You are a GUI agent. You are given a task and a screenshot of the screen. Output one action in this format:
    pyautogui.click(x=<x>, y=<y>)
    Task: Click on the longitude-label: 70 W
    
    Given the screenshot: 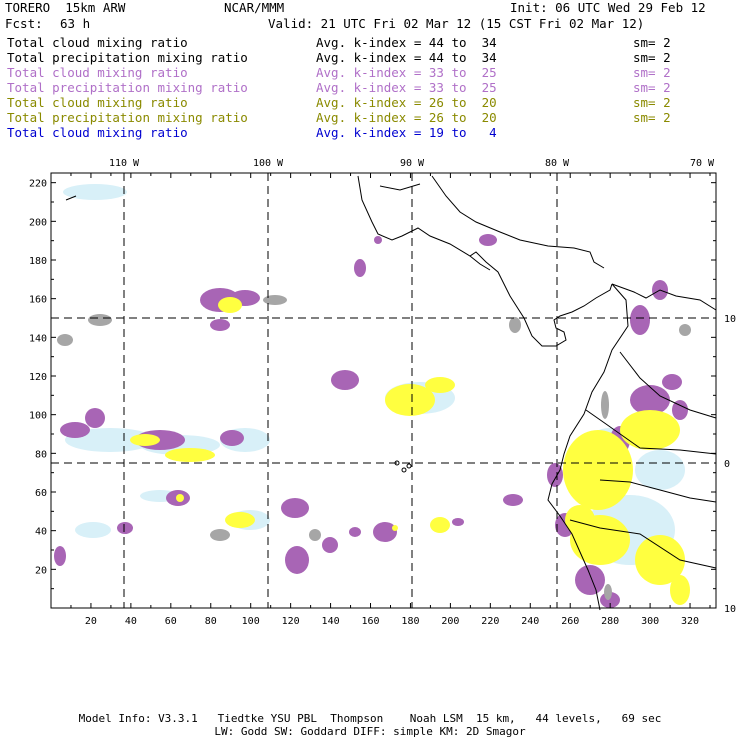 What is the action you would take?
    pyautogui.click(x=702, y=163)
    